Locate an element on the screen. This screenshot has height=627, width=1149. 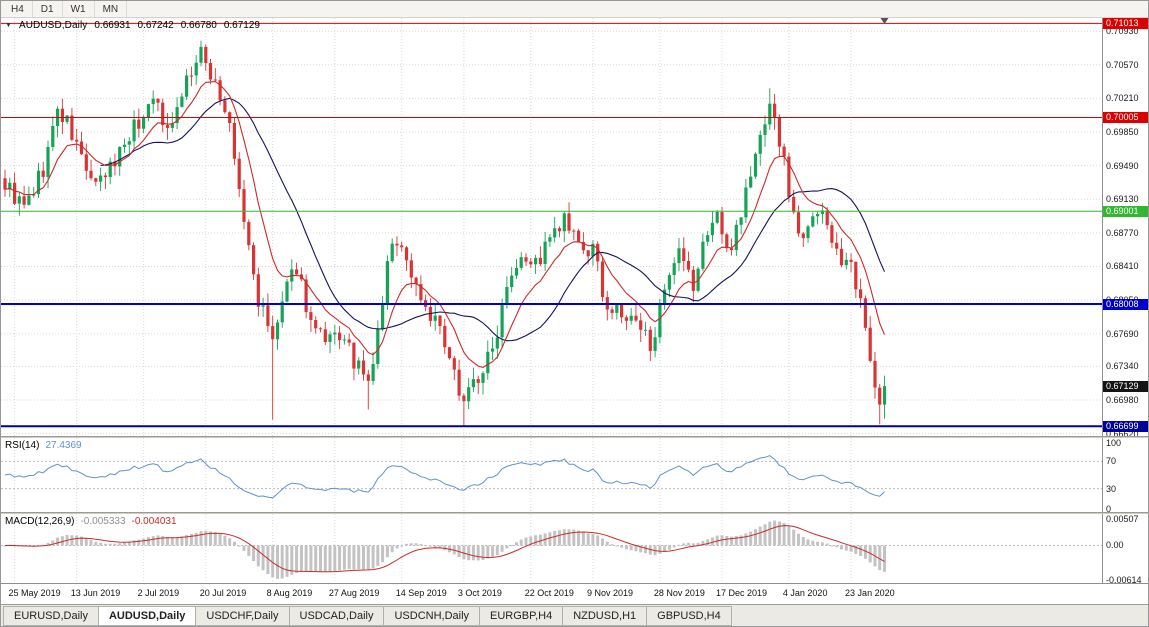
timeframe-button-h4: H4 is located at coordinates (18, 9).